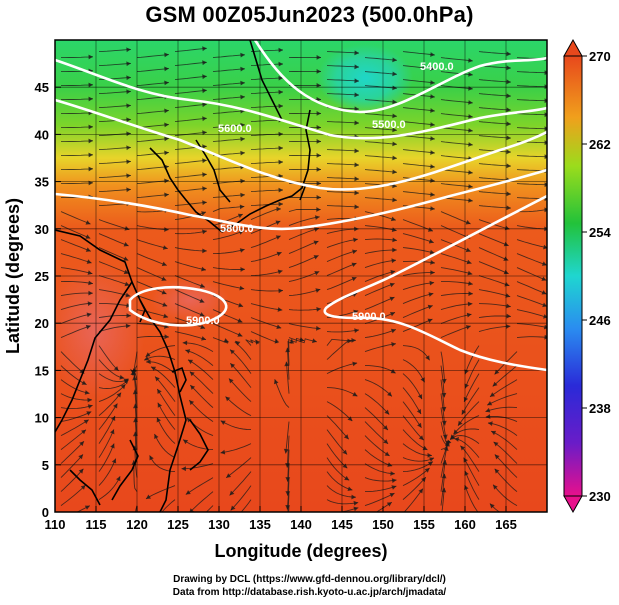 The width and height of the screenshot is (619, 605). I want to click on contour-label: 5600.0, so click(235, 129).